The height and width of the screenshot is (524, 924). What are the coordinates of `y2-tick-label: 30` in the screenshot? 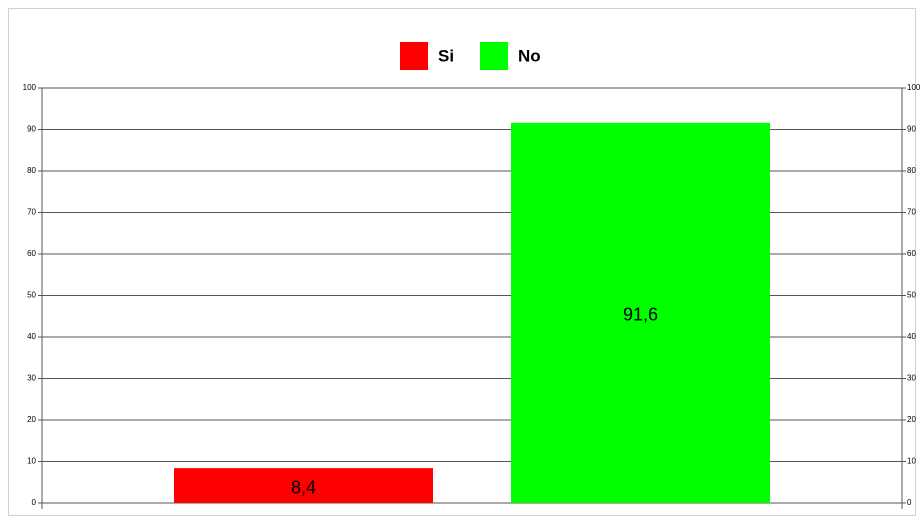 It's located at (911, 378).